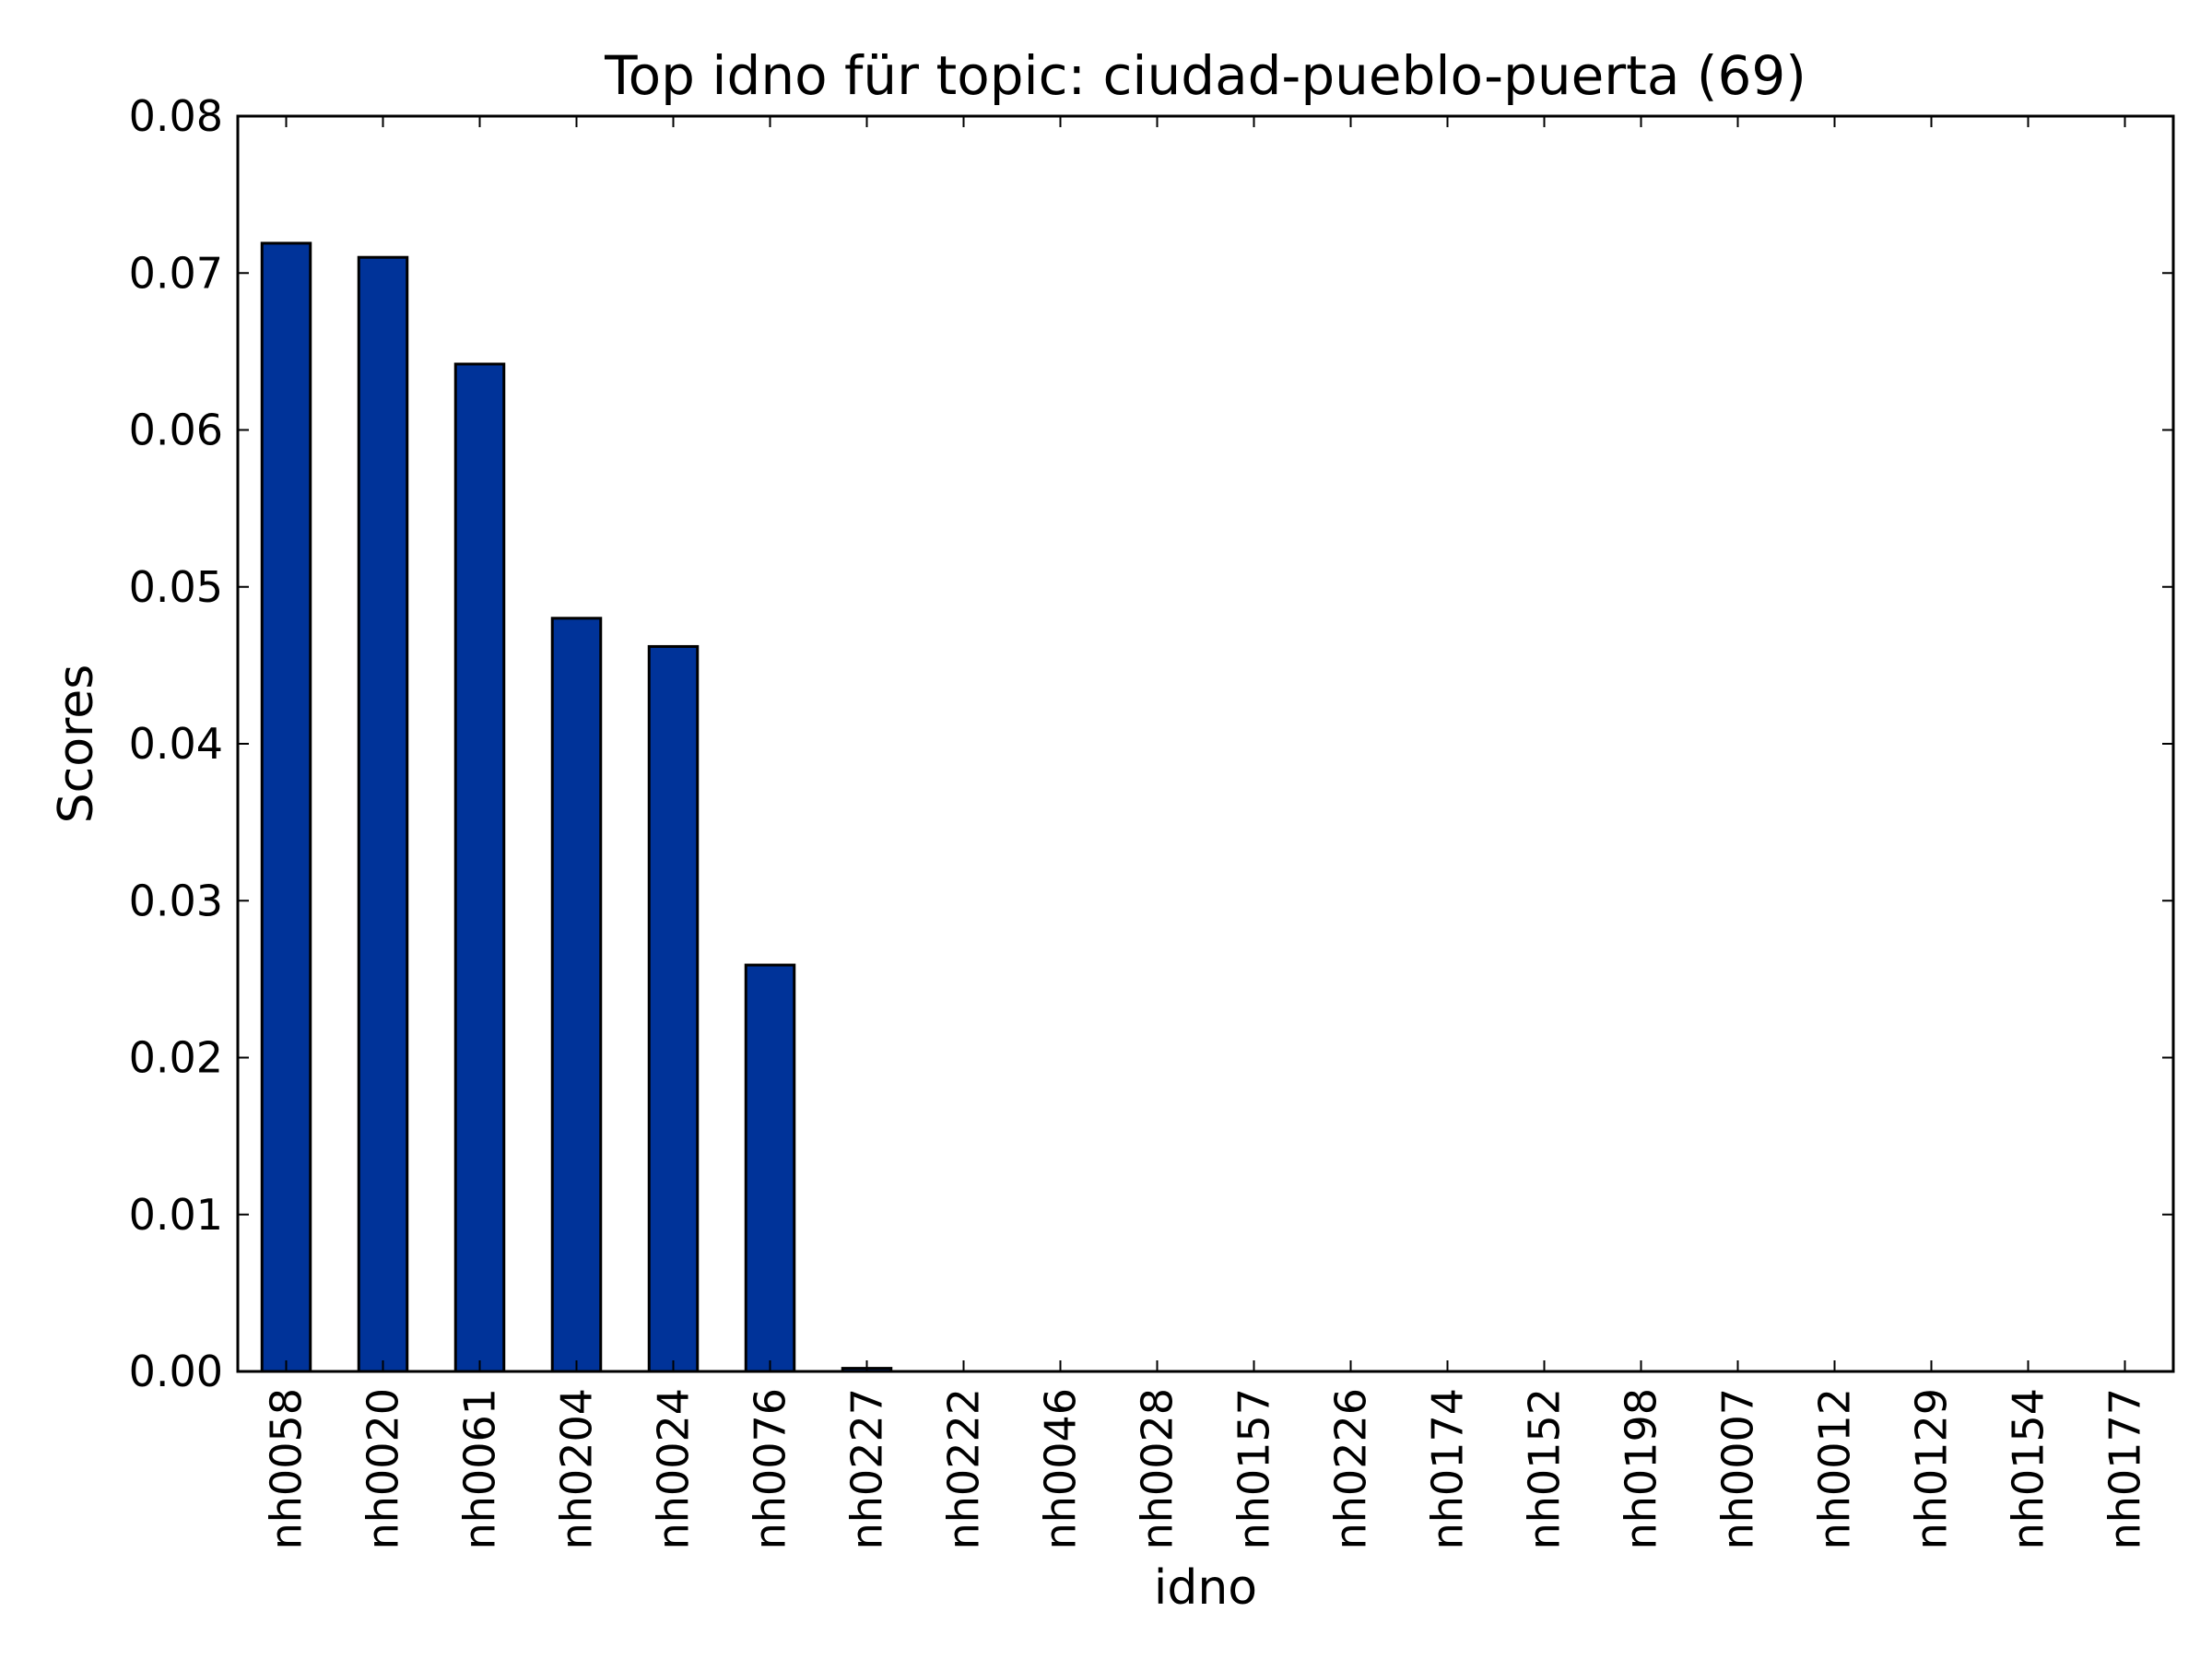 This screenshot has height=1659, width=2212. What do you see at coordinates (1448, 1468) in the screenshot?
I see `x-tick-label: nh0174` at bounding box center [1448, 1468].